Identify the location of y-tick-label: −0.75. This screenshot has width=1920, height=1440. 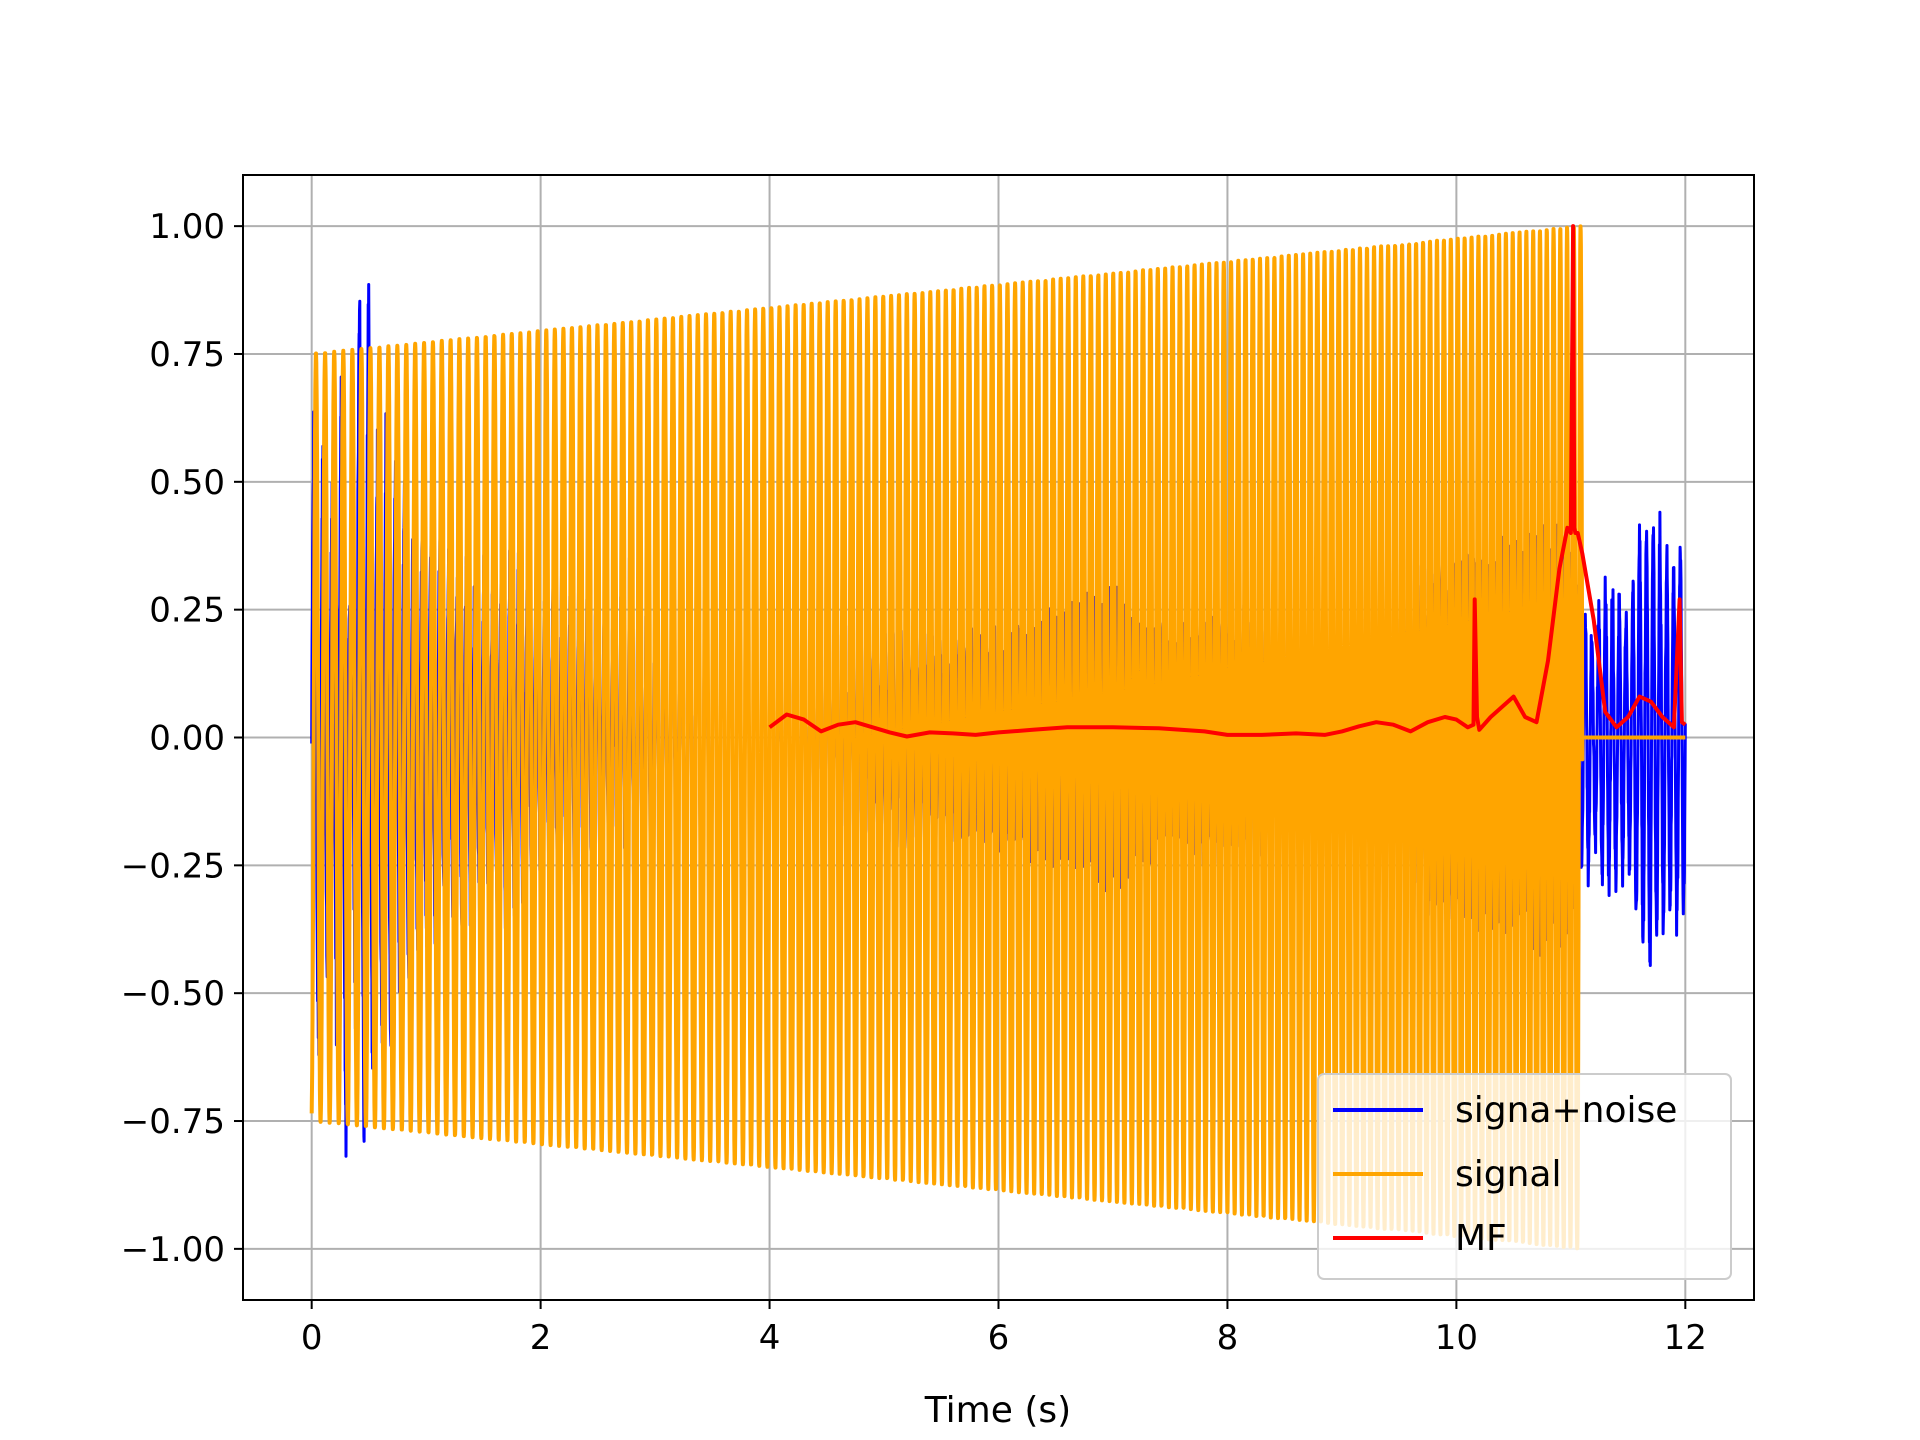
(173, 1122).